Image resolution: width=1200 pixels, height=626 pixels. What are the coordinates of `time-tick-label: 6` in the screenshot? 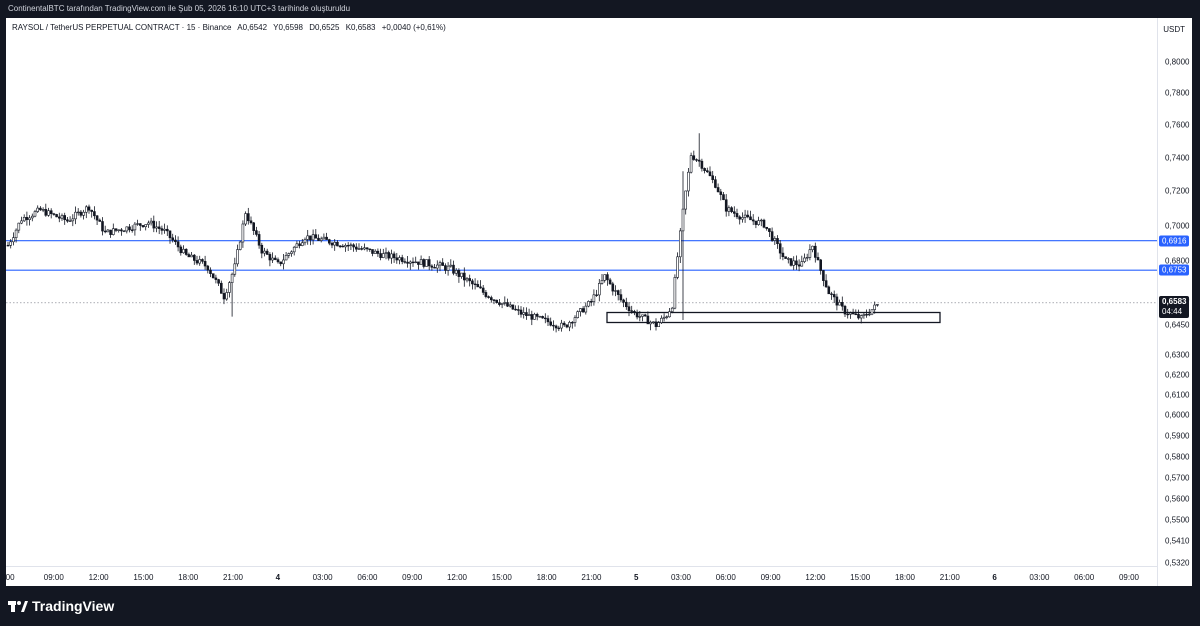 It's located at (994, 577).